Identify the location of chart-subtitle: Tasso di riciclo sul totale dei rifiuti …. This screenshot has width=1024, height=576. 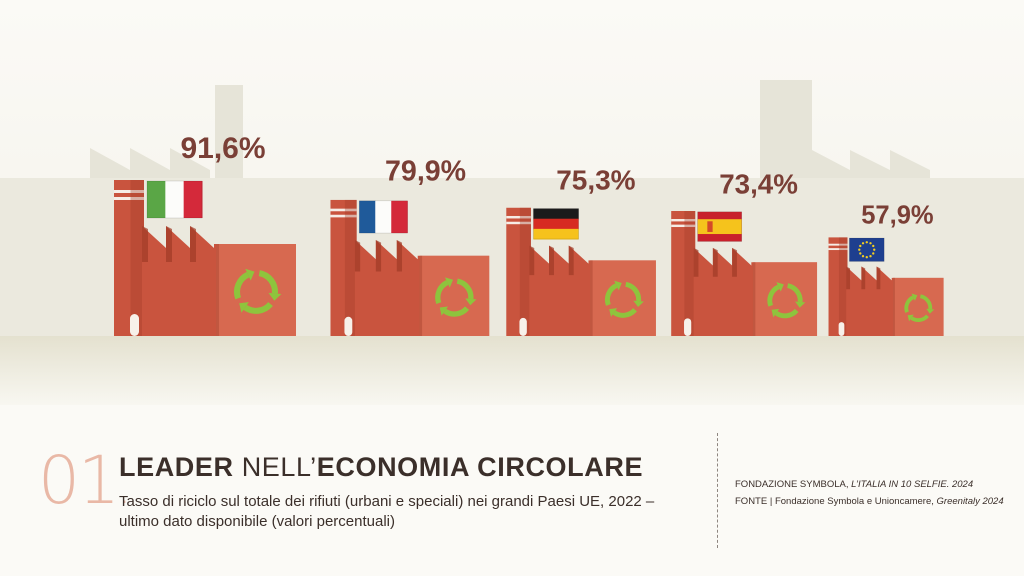
(387, 511).